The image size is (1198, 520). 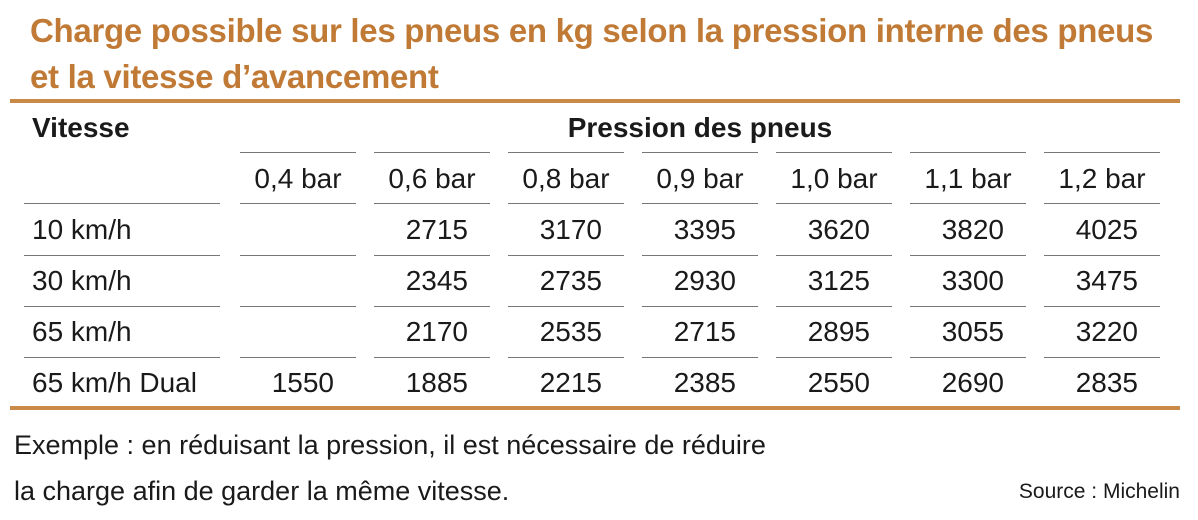 What do you see at coordinates (704, 229) in the screenshot?
I see `load-value-cell: 3395` at bounding box center [704, 229].